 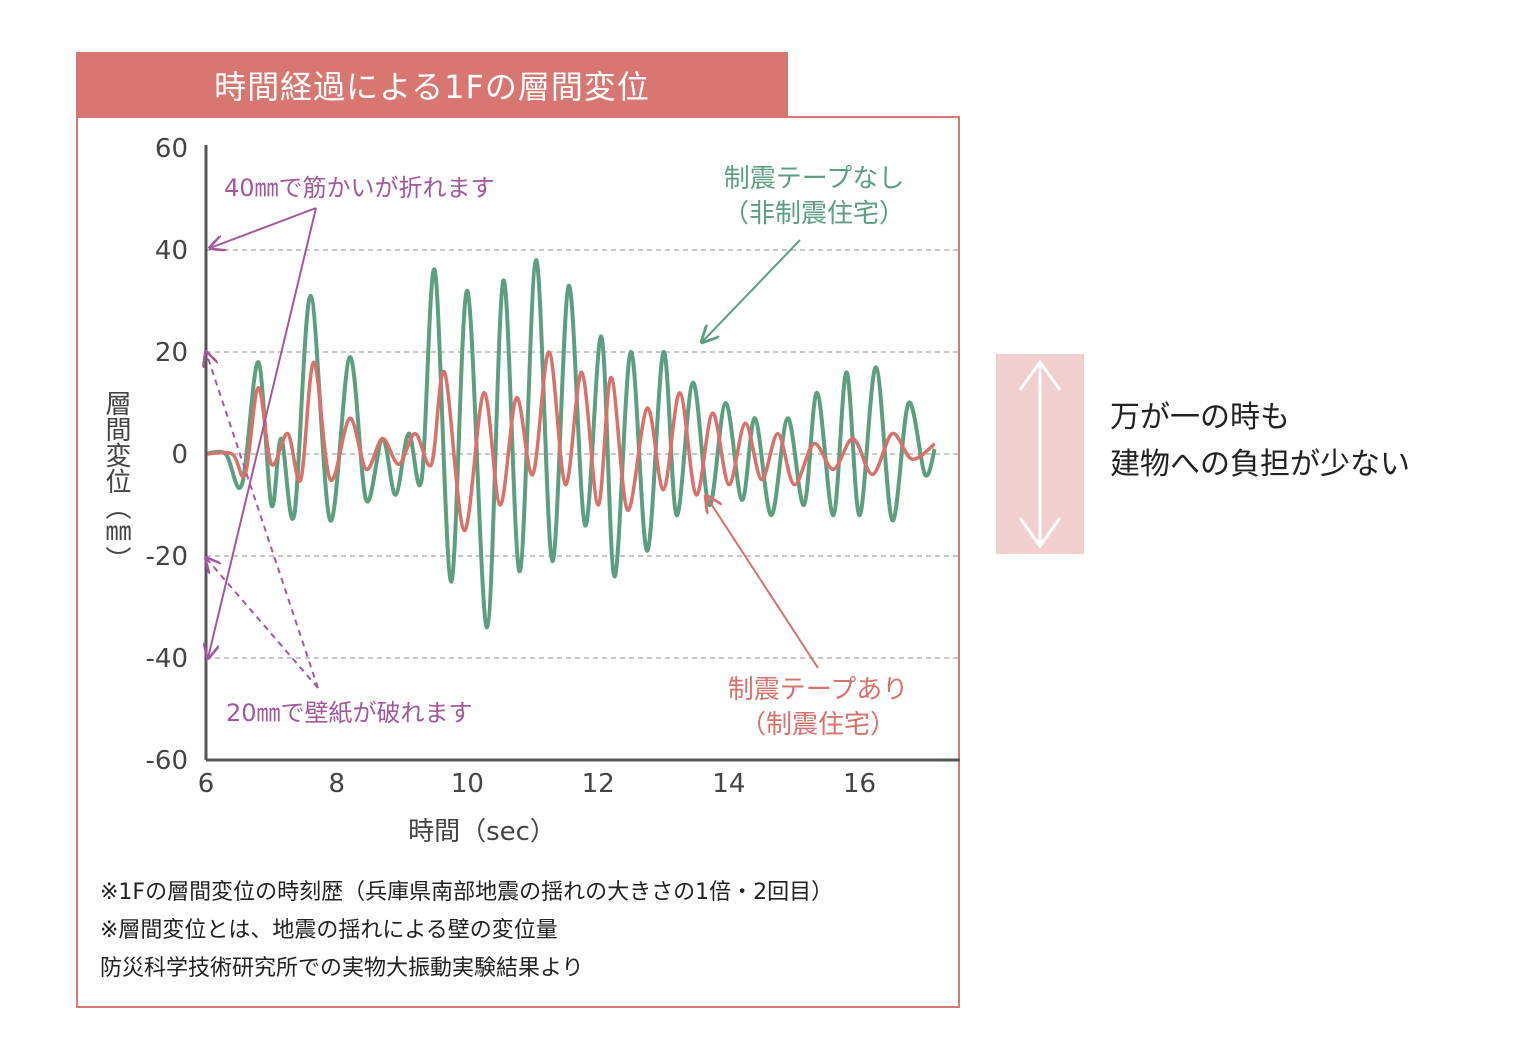 I want to click on x-tick-label: 6, so click(x=206, y=784).